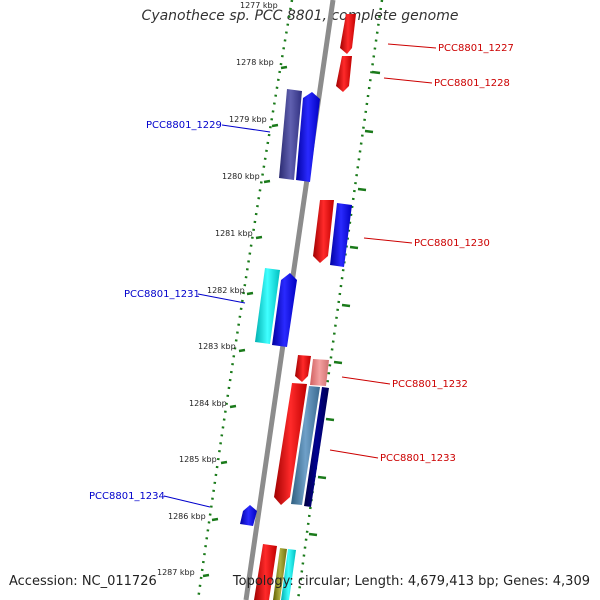  I want to click on tick-label: 1286 kbp, so click(187, 516).